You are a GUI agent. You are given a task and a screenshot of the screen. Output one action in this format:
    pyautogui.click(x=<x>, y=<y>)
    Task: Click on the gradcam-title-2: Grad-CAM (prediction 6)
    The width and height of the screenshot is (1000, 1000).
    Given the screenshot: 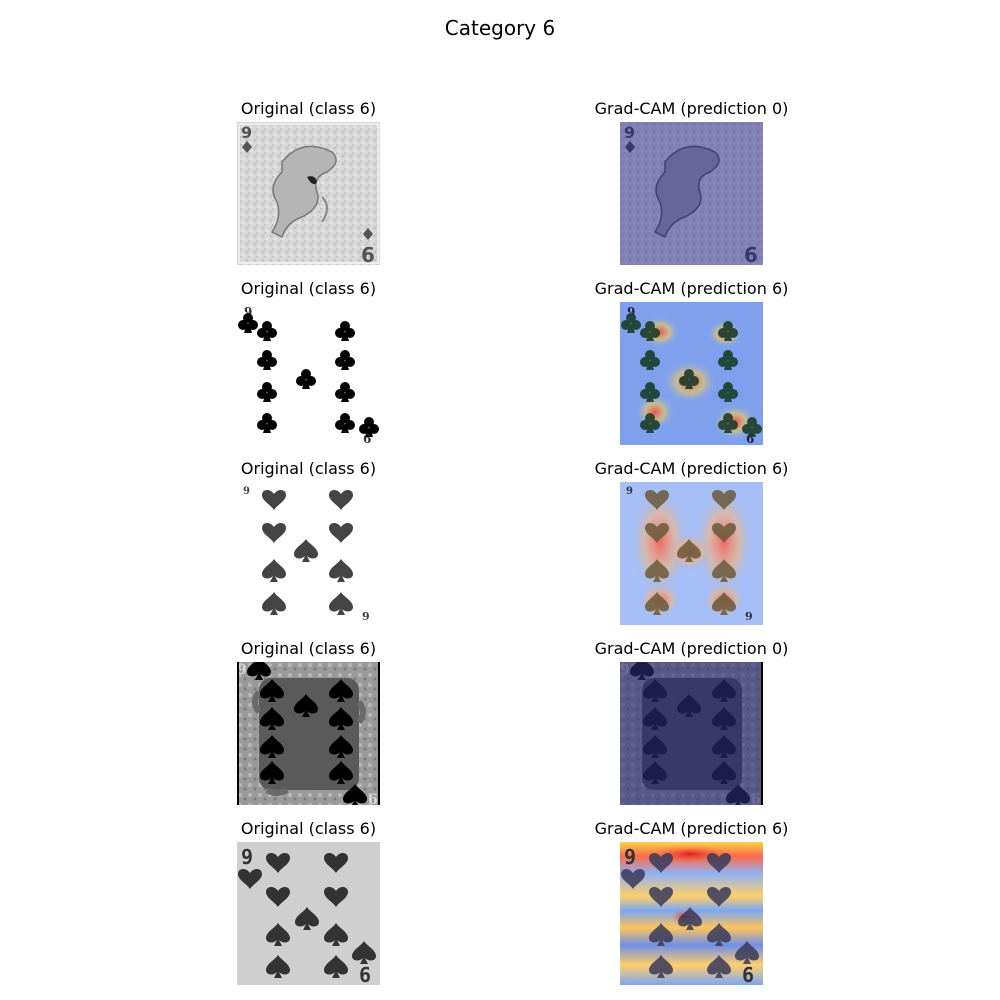 What is the action you would take?
    pyautogui.click(x=691, y=288)
    